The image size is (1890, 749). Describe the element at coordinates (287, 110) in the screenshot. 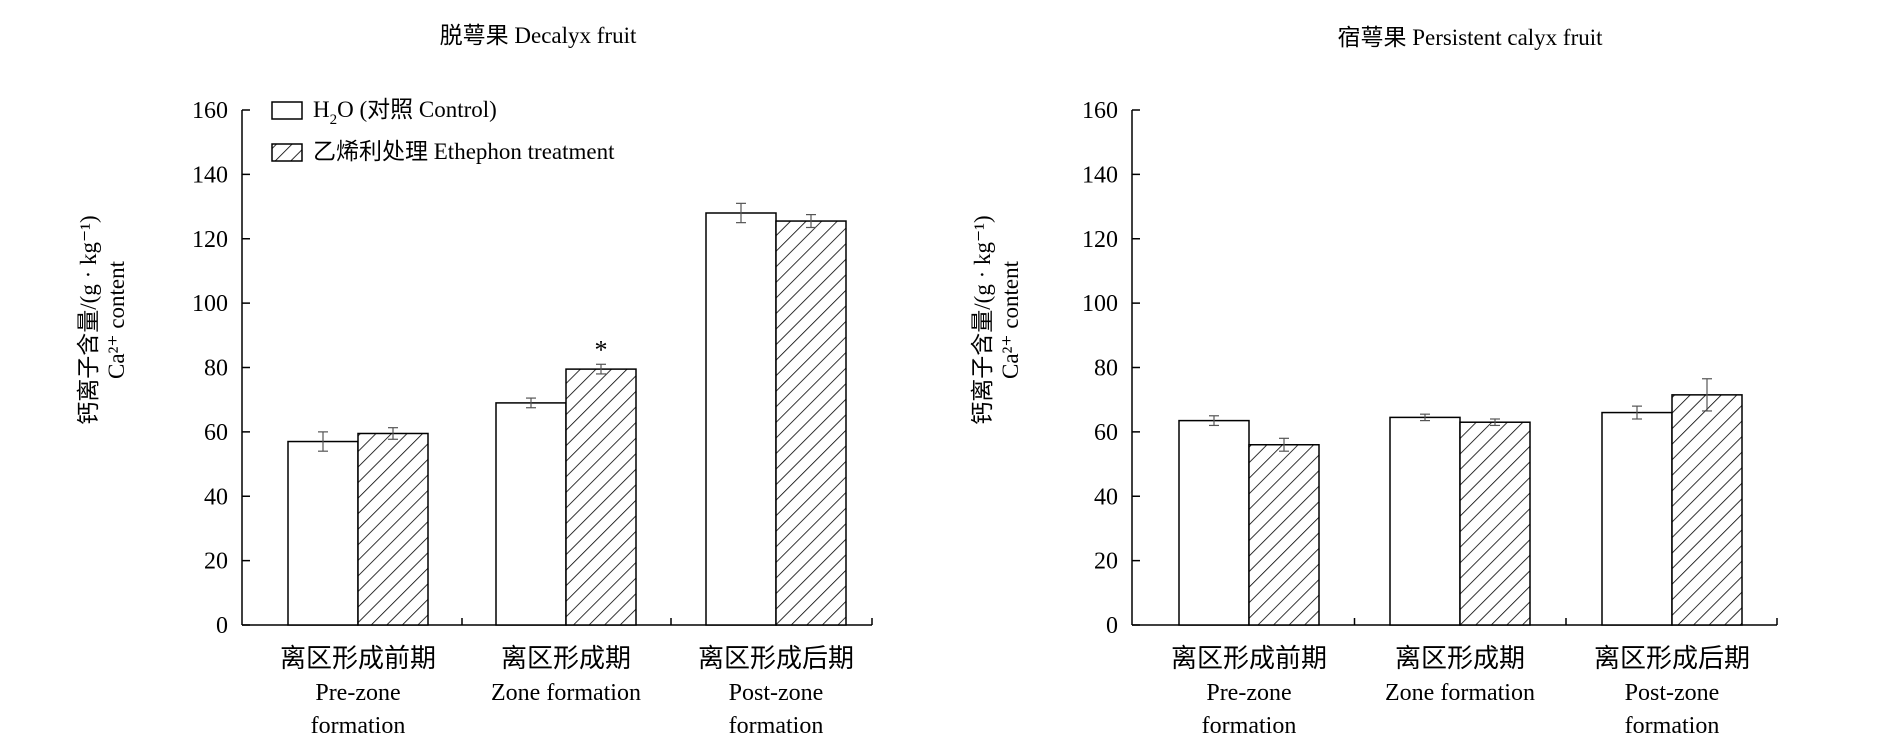

I see `legend-swatch-plain` at that location.